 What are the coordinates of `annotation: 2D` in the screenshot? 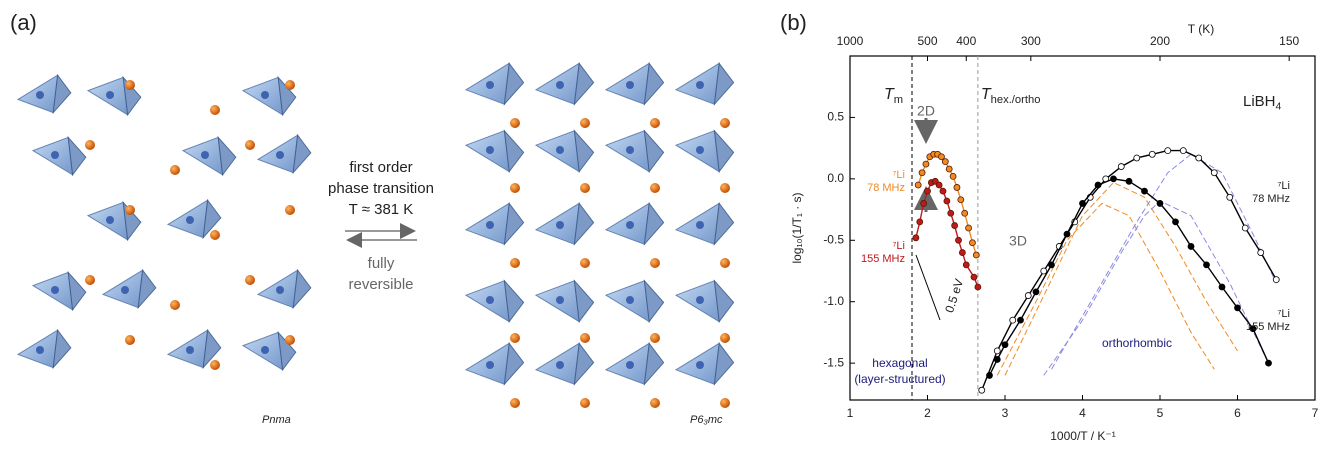 It's located at (926, 111).